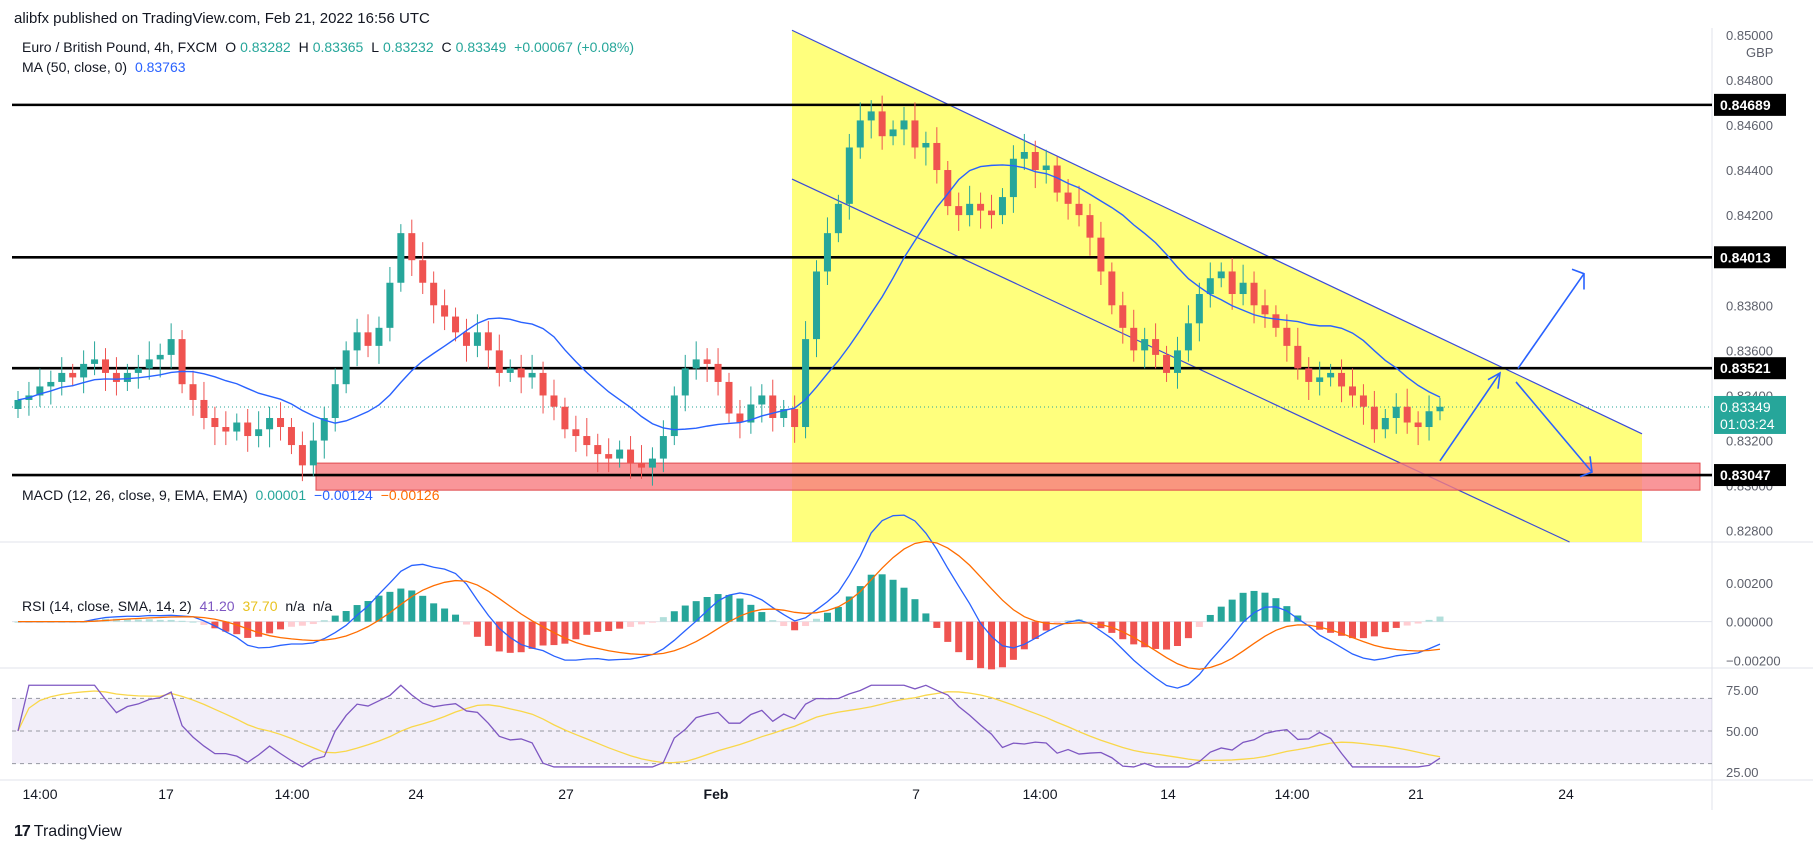 The width and height of the screenshot is (1813, 854). I want to click on high-label: H, so click(303, 47).